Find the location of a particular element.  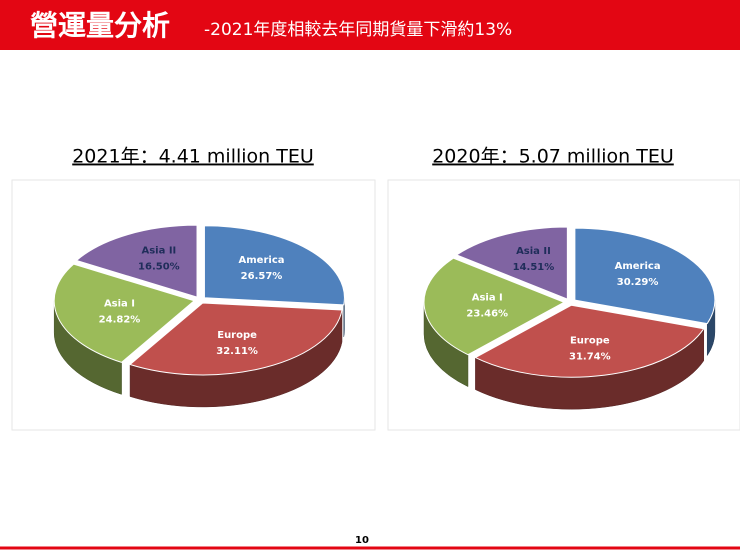

page-number: 10 is located at coordinates (362, 540).